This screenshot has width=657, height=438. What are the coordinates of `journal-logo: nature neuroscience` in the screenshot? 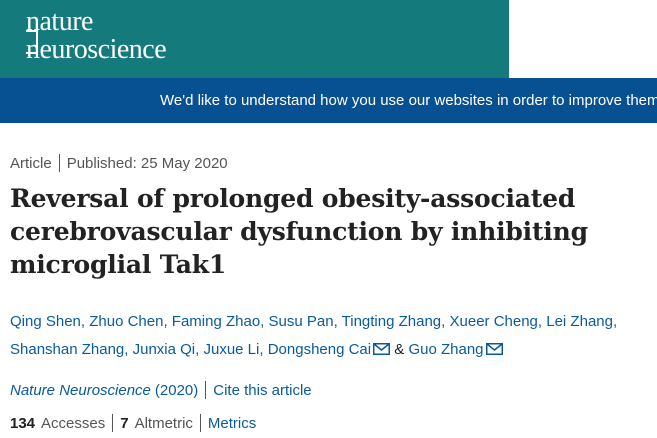 It's located at (96, 35).